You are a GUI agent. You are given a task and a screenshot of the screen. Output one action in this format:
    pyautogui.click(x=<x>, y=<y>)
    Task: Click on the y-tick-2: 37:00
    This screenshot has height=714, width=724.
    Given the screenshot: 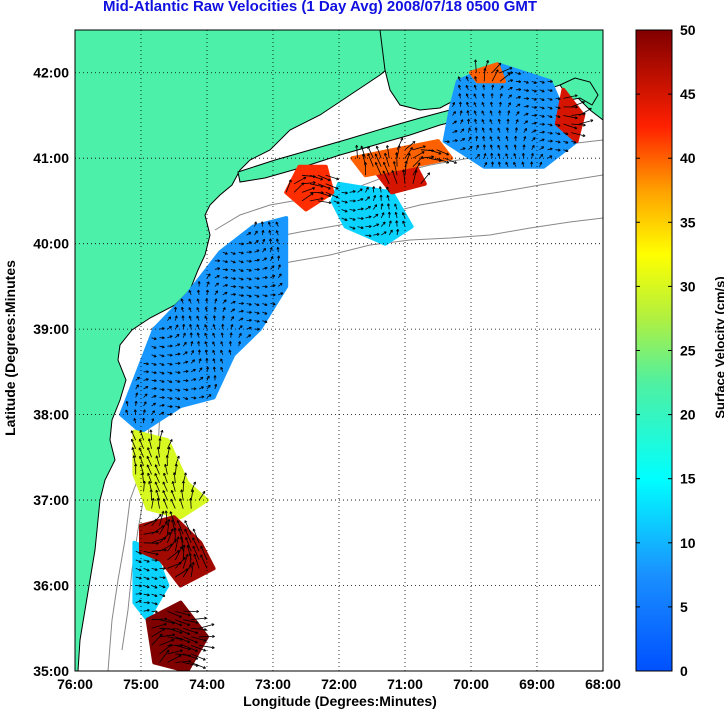 What is the action you would take?
    pyautogui.click(x=51, y=500)
    